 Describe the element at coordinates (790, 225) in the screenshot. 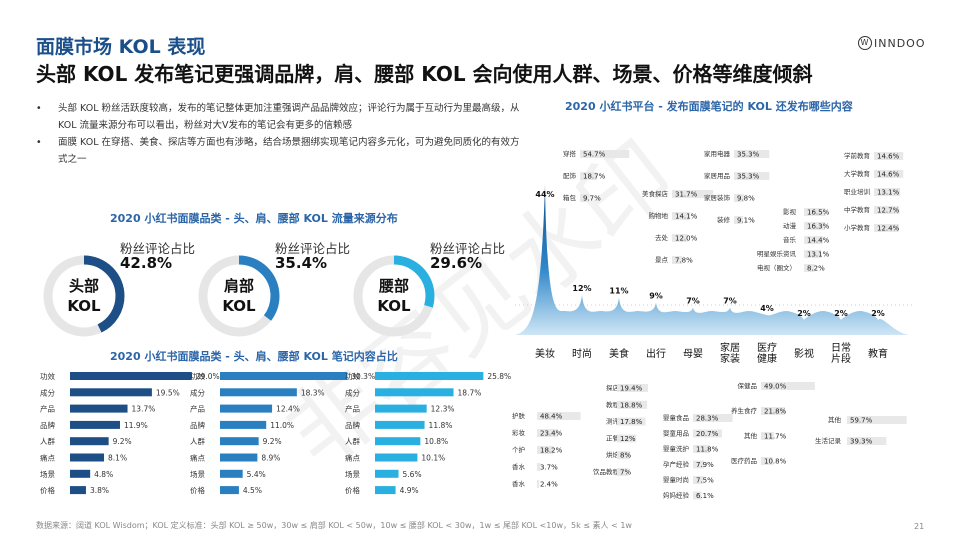

I see `group-item-label: 动漫` at that location.